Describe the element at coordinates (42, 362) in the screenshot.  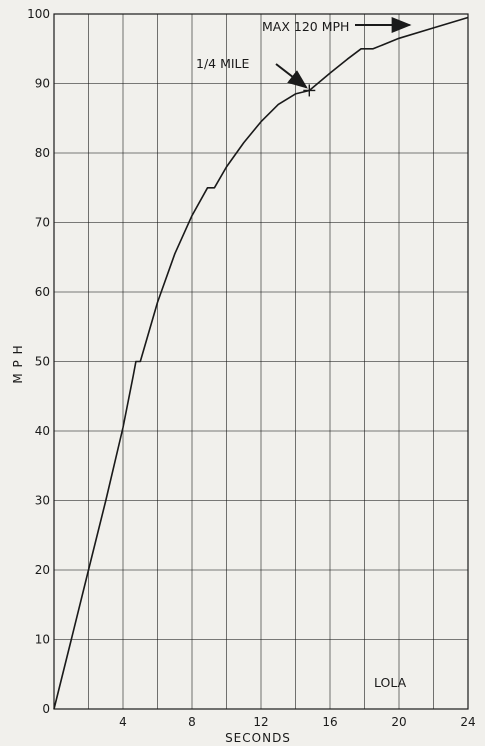
I see `y-tick-label: 50` at that location.